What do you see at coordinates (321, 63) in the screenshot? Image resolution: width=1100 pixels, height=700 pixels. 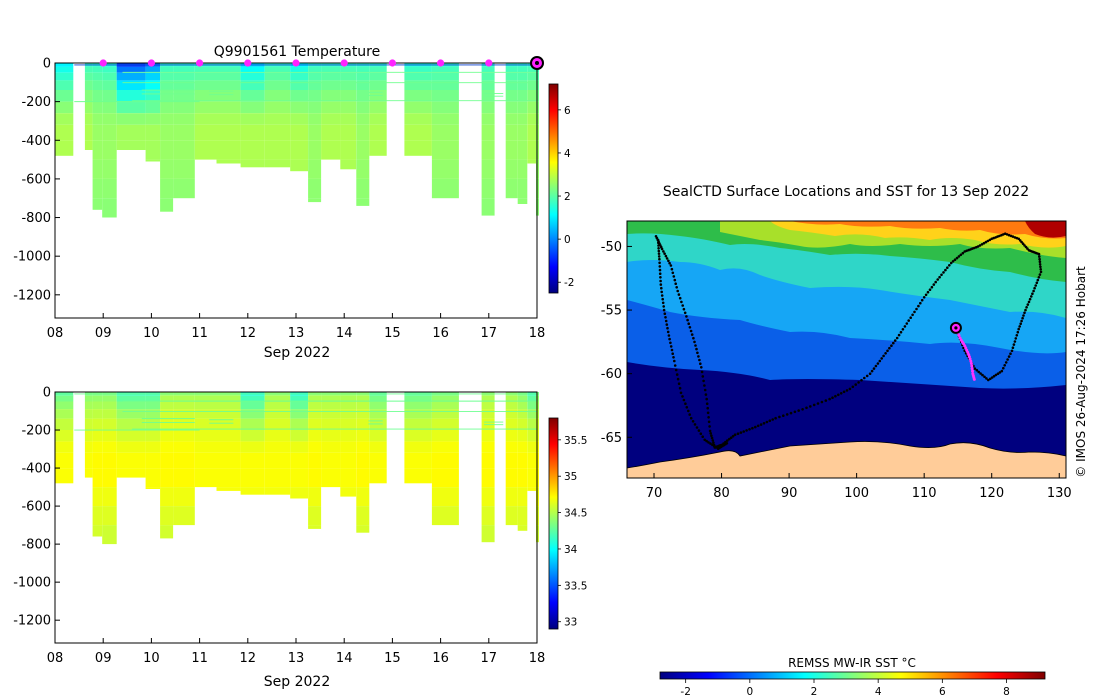 I see `surfacing-markers` at bounding box center [321, 63].